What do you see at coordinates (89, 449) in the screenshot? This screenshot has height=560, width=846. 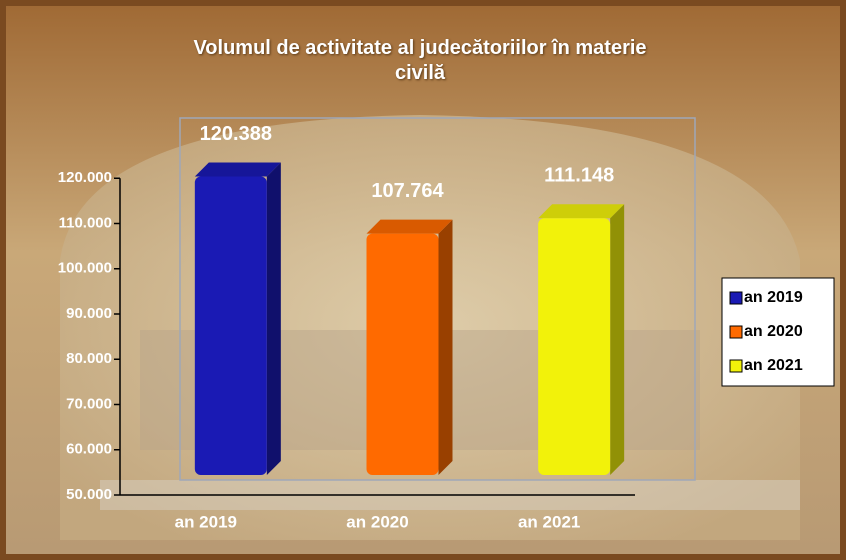 I see `y-tick-label: 60.000` at bounding box center [89, 449].